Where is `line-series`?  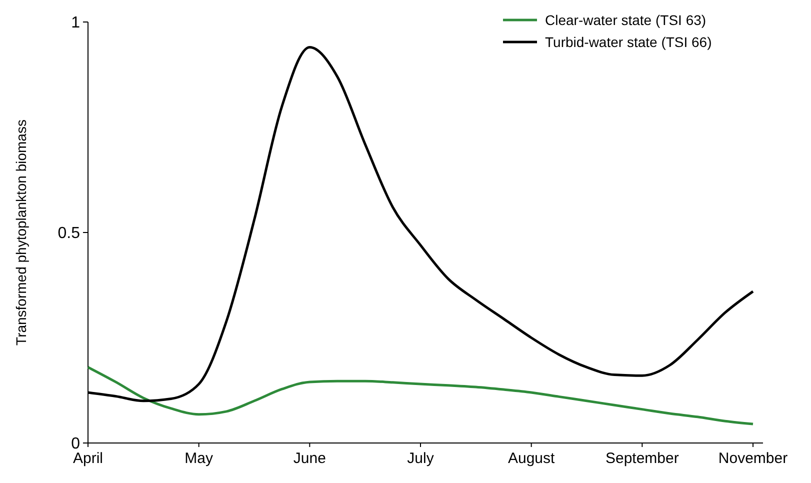
line-series is located at coordinates (420, 396).